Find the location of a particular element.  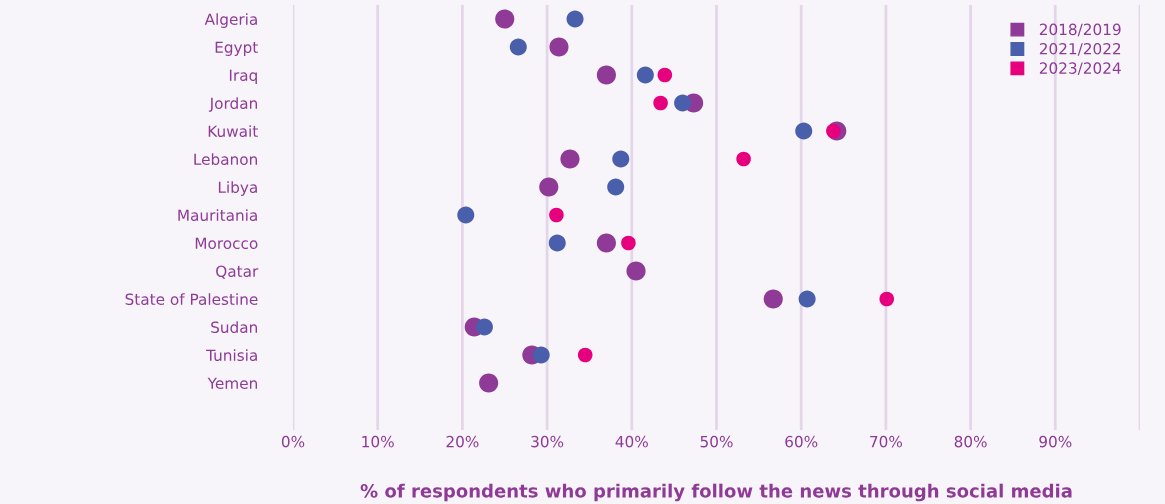

x-tick-label: 80% is located at coordinates (970, 441).